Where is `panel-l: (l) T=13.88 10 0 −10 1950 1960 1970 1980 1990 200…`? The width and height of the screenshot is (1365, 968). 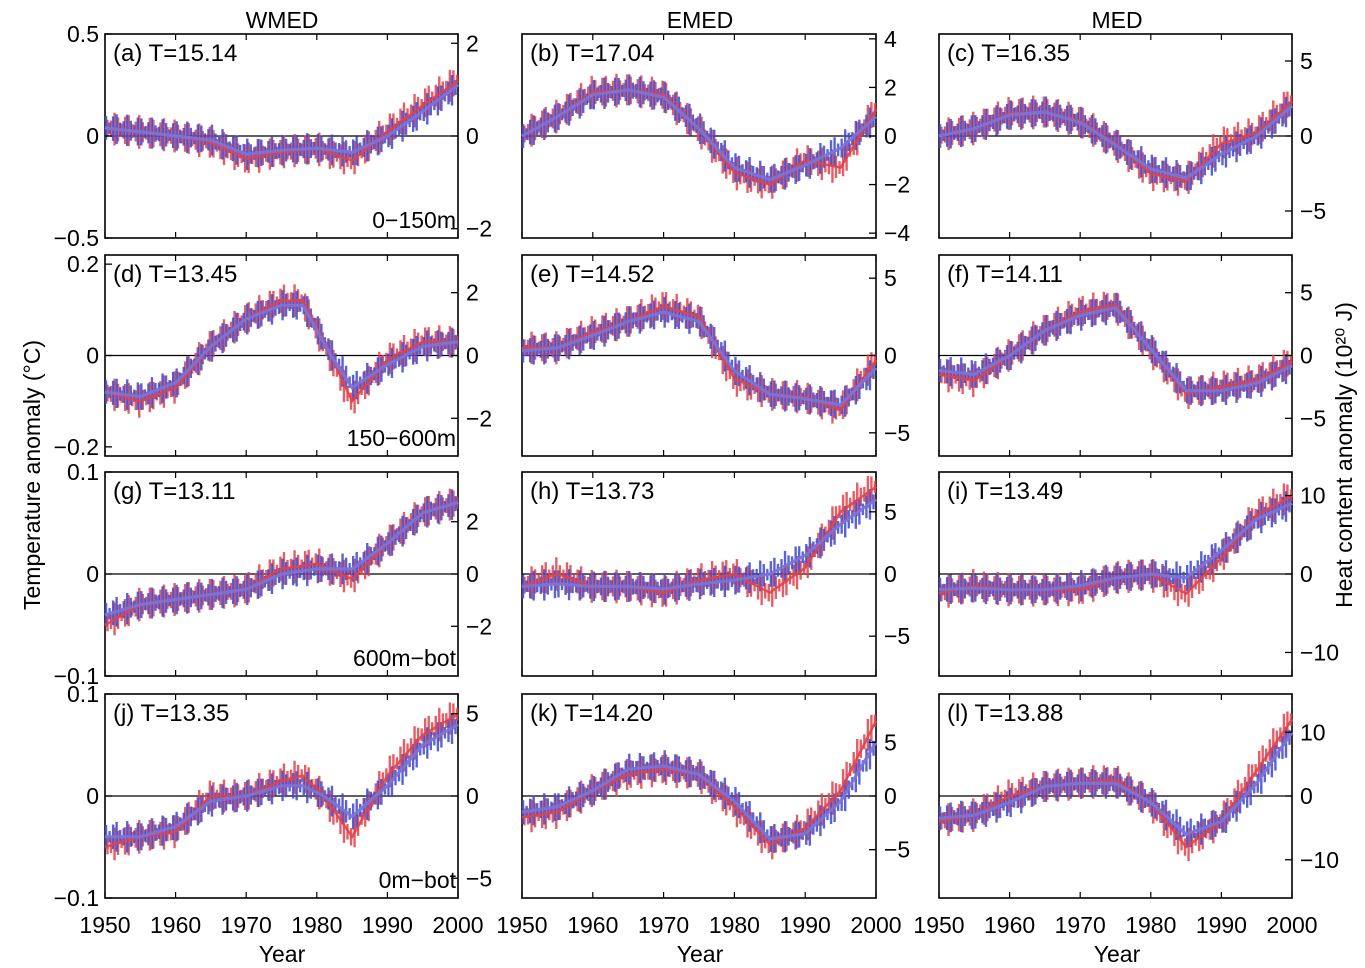 panel-l: (l) T=13.88 10 0 −10 1950 1960 1970 1980 1990 200… is located at coordinates (1126, 815).